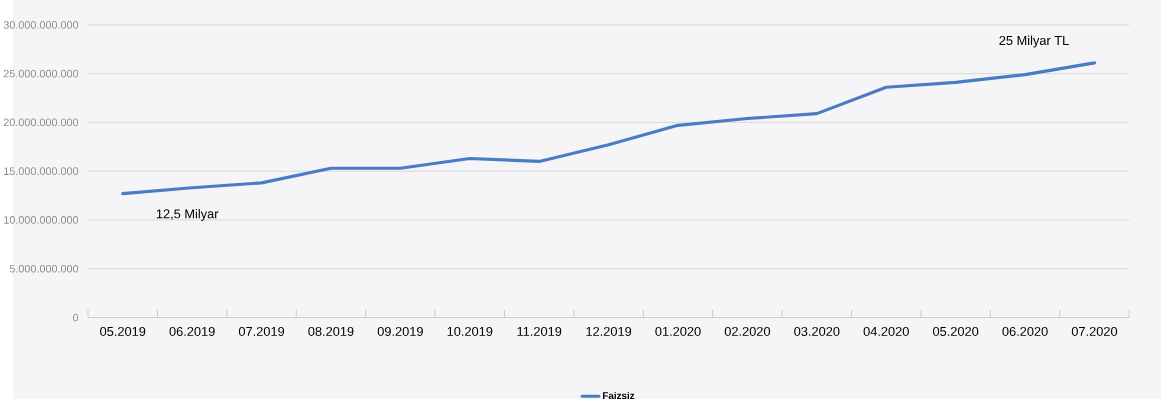 The image size is (1161, 404). What do you see at coordinates (1034, 41) in the screenshot?
I see `annotation: 25 Milyar TL` at bounding box center [1034, 41].